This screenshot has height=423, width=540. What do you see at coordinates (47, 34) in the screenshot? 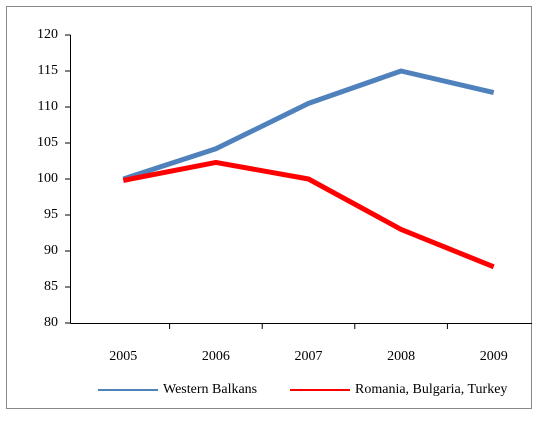
I see `y-tick-label: 120` at bounding box center [47, 34].